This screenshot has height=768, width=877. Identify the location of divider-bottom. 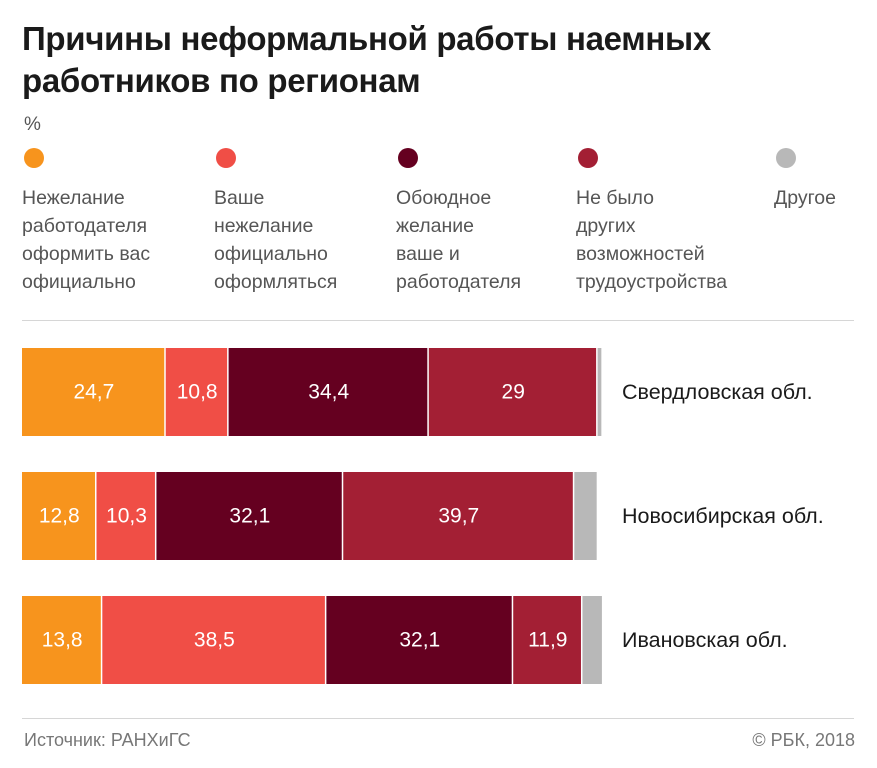
(438, 718).